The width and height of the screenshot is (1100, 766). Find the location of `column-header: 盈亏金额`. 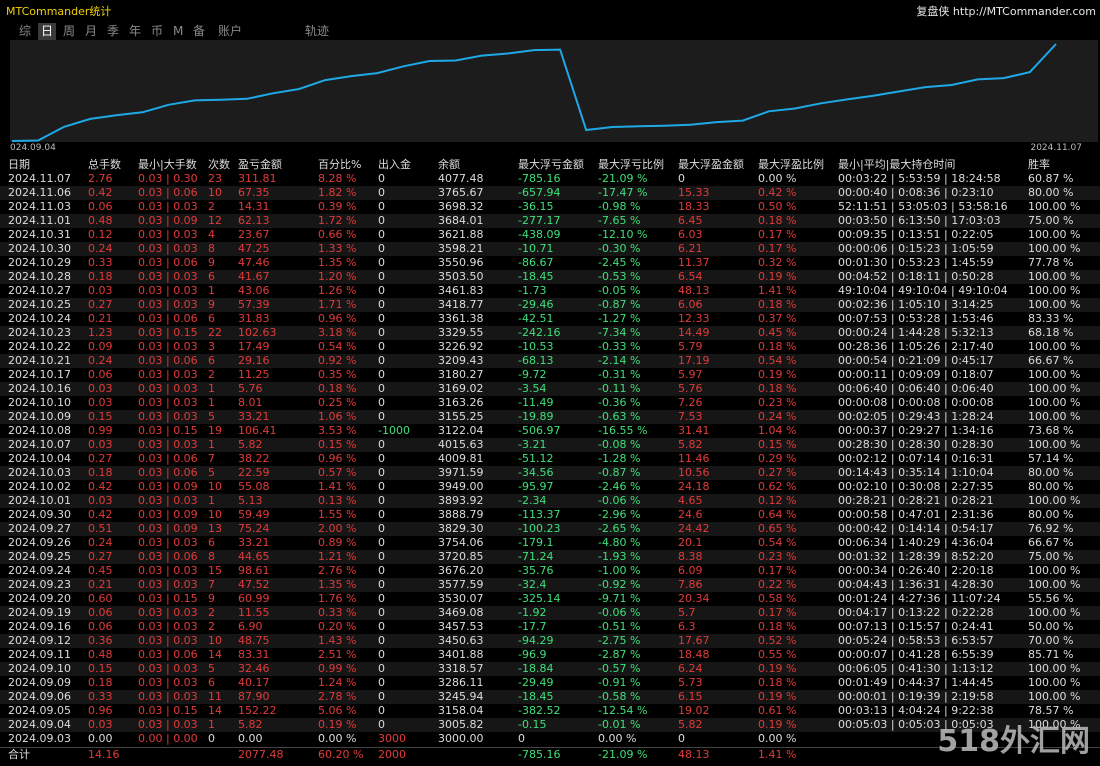

column-header: 盈亏金额 is located at coordinates (260, 164).